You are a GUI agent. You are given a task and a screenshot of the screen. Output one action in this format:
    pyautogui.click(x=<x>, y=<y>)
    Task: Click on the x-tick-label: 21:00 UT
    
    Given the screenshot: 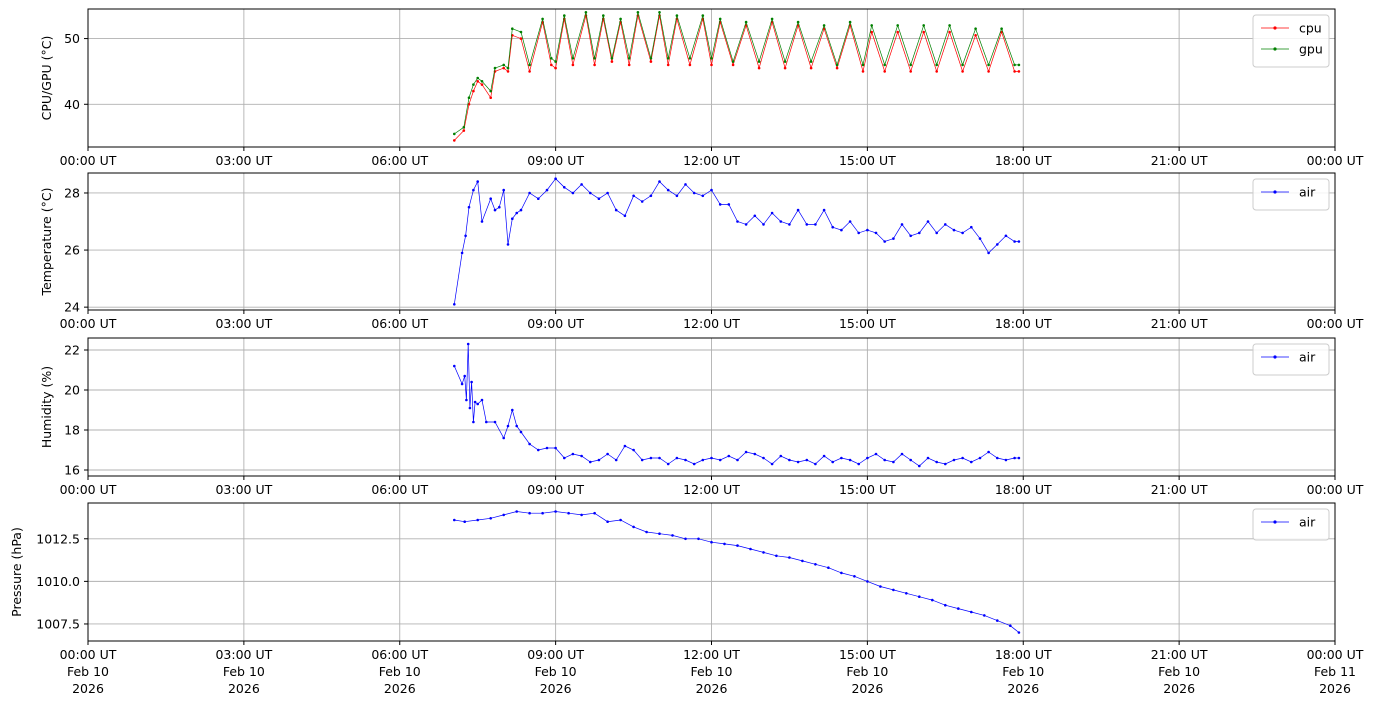 What is the action you would take?
    pyautogui.click(x=1179, y=323)
    